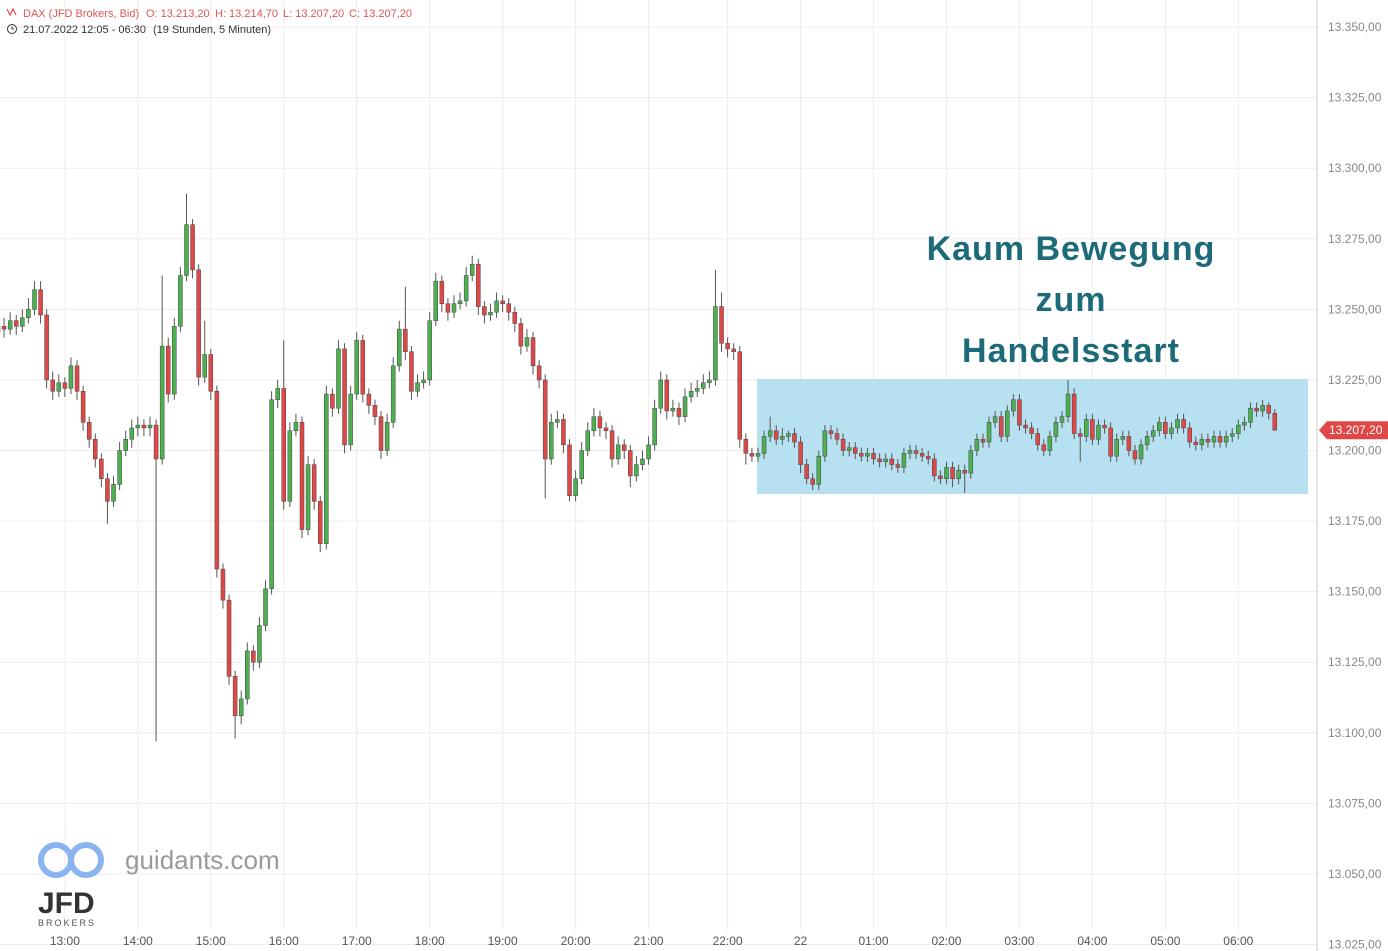  I want to click on brand: JFD, so click(66, 903).